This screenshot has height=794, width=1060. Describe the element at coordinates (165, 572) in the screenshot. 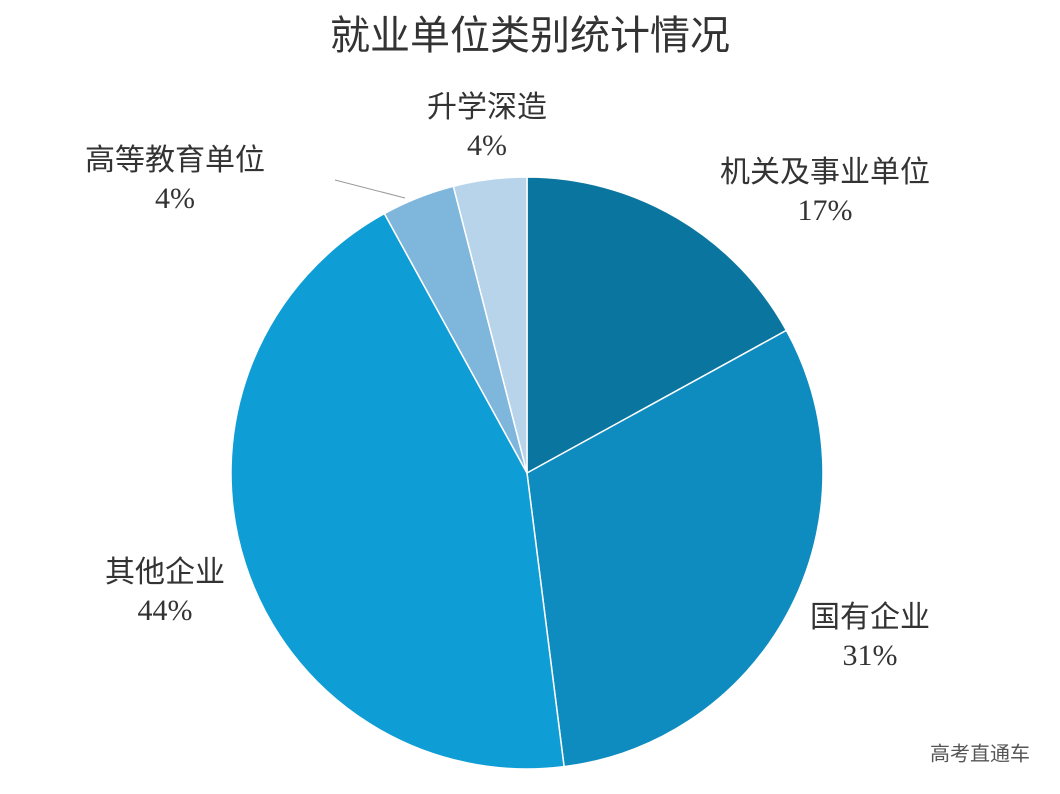

I see `slice-label: 其他企业` at that location.